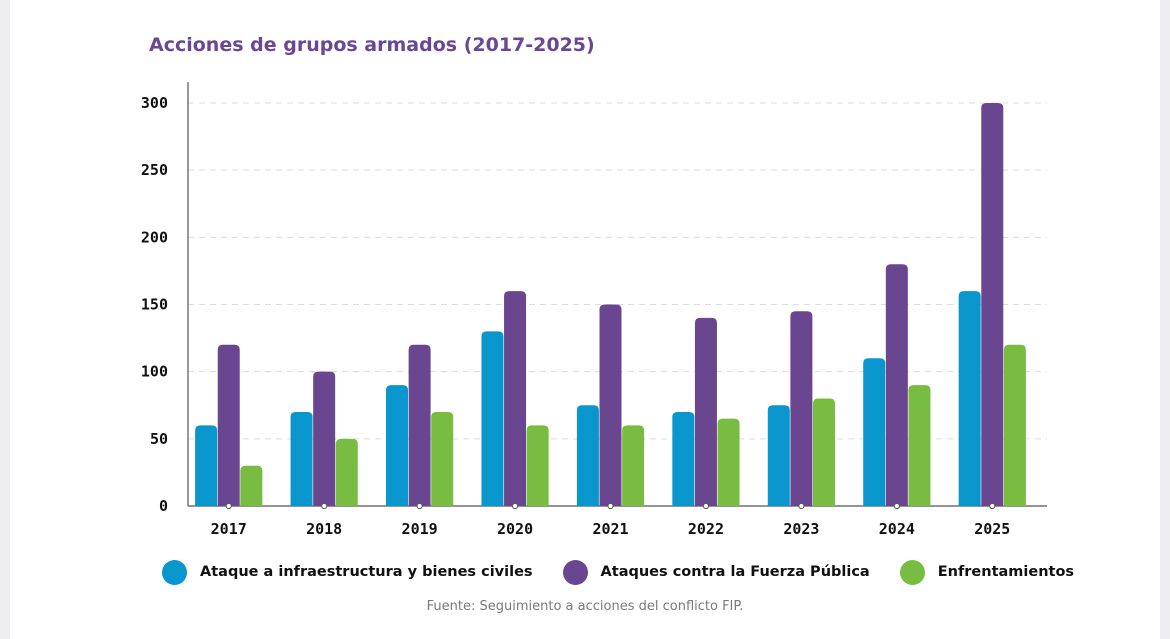  What do you see at coordinates (154, 170) in the screenshot?
I see `y-tick-label: 250` at bounding box center [154, 170].